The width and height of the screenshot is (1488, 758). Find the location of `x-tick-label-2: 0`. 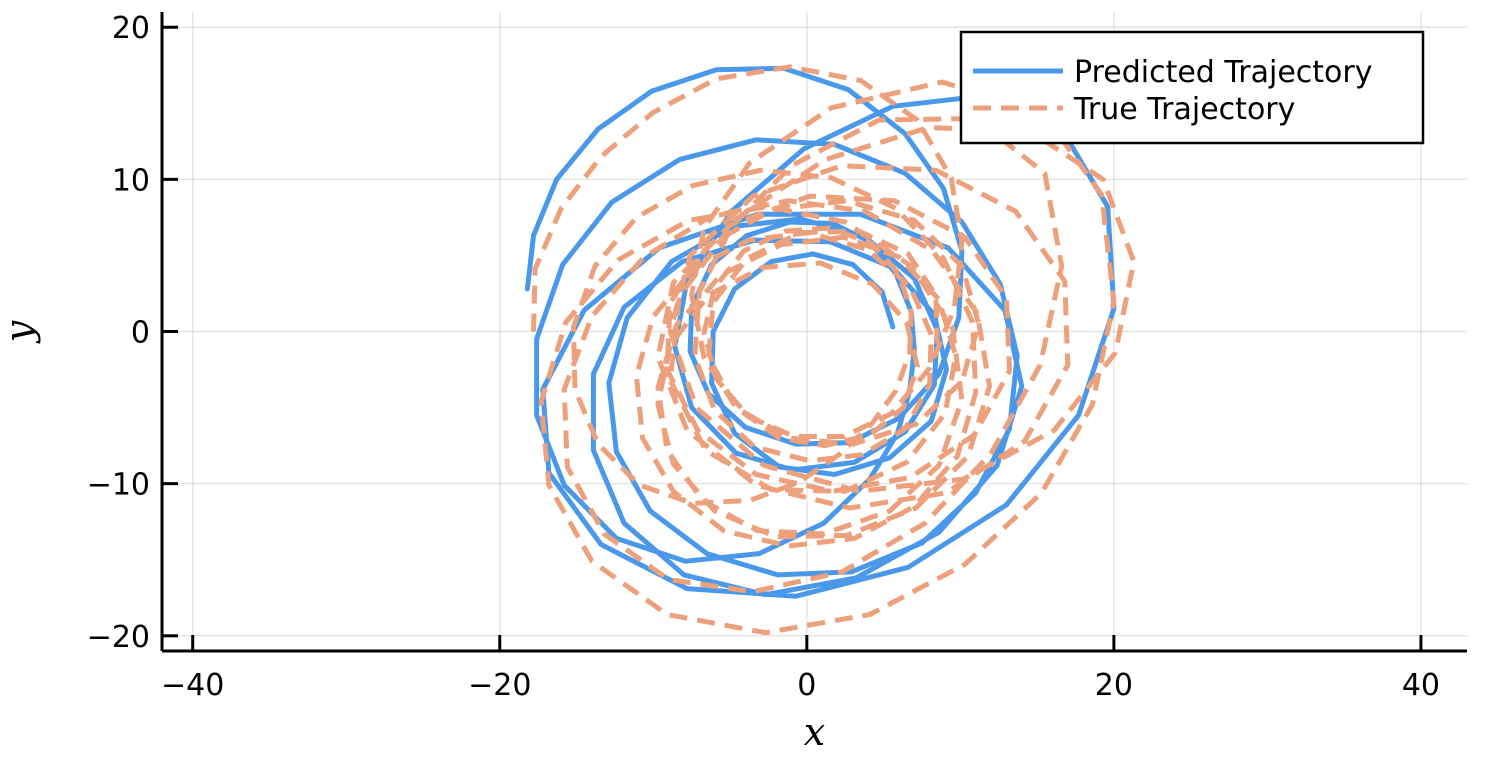

x-tick-label-2: 0 is located at coordinates (806, 685).